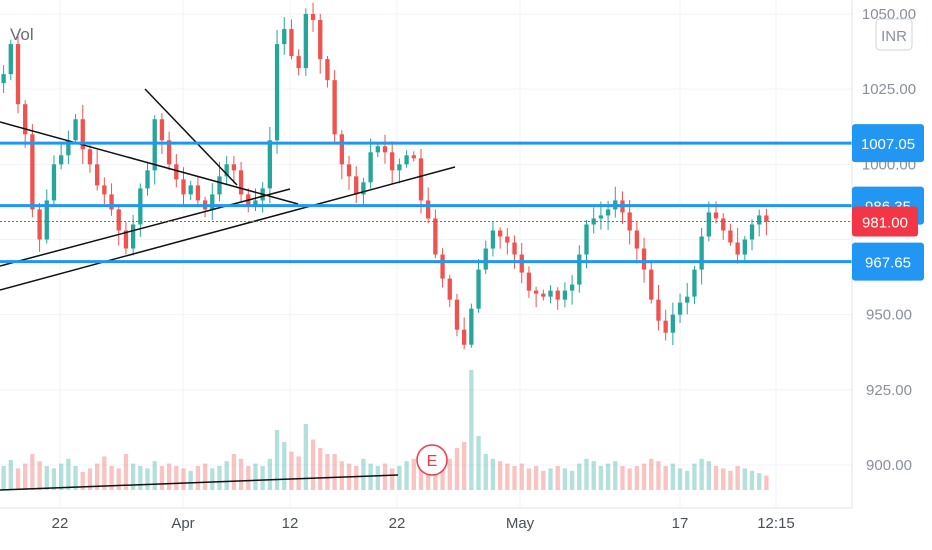  I want to click on currency-badge-label: INR, so click(894, 36).